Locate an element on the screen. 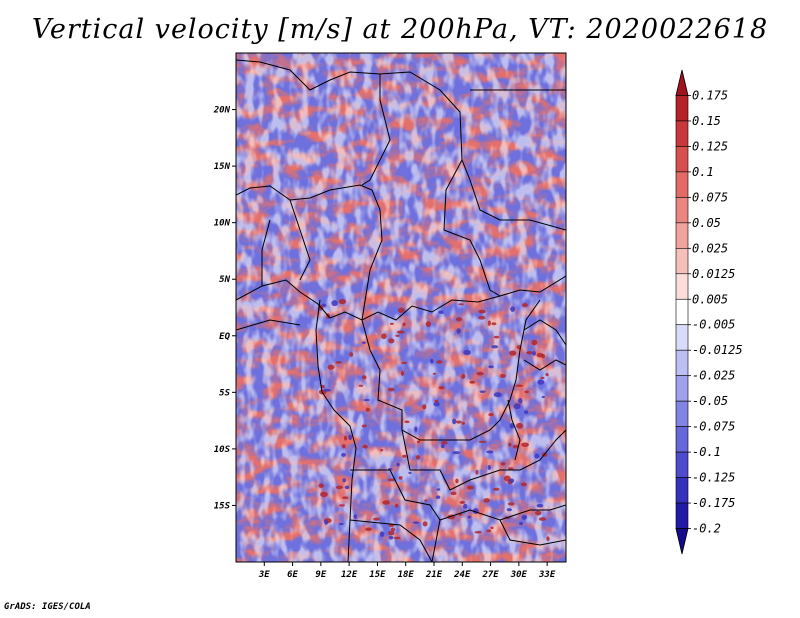  lat-label: 20N is located at coordinates (222, 111).